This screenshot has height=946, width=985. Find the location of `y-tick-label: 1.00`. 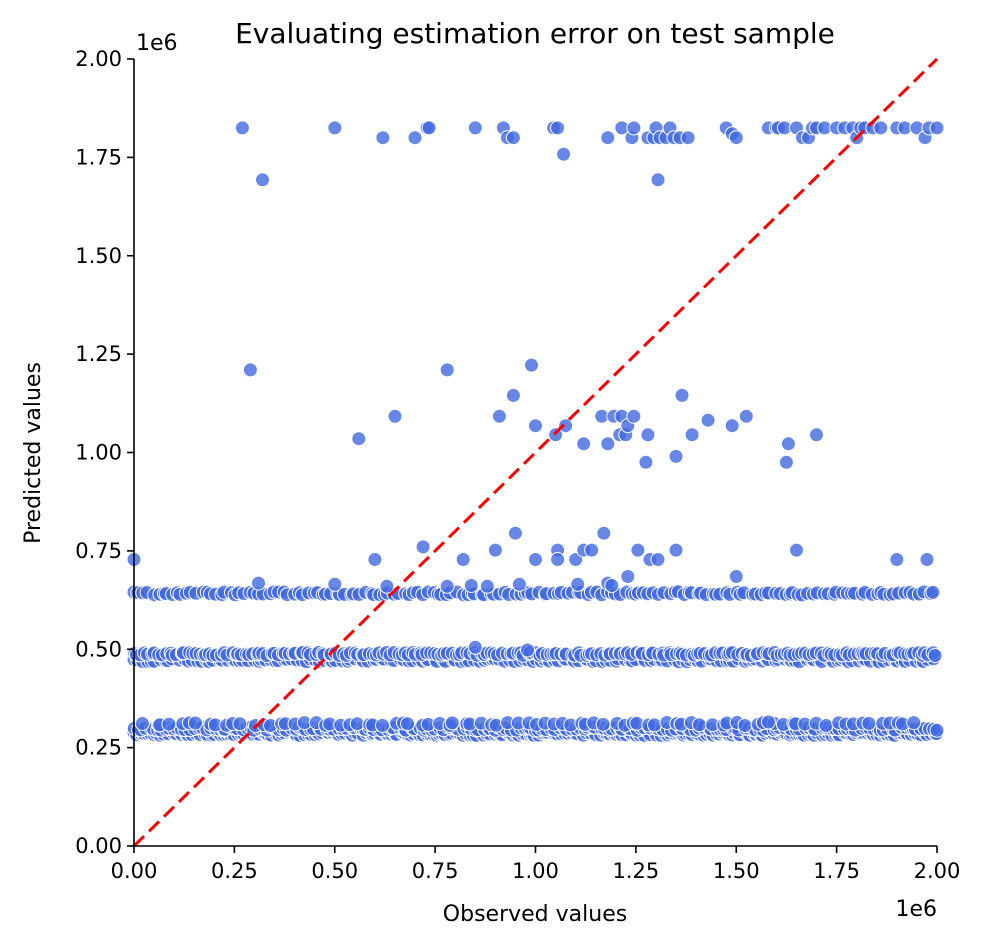

y-tick-label: 1.00 is located at coordinates (98, 453).